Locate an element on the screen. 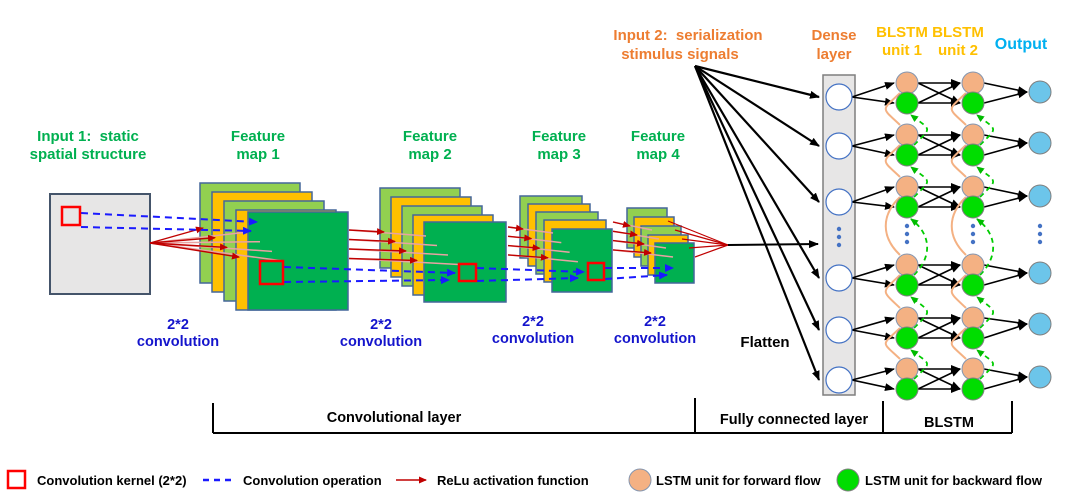 This screenshot has width=1092, height=497. legend-backward-lstm-swatch-icon is located at coordinates (848, 480).